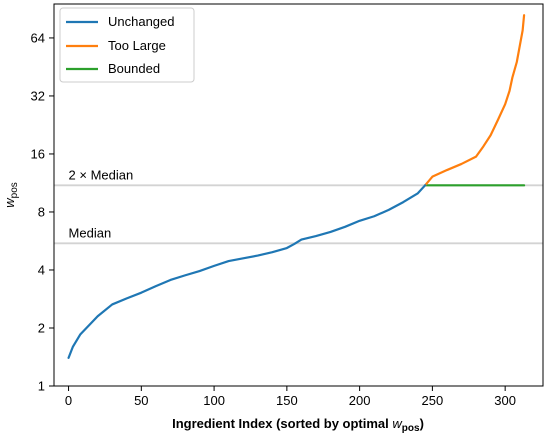 Image resolution: width=550 pixels, height=437 pixels. What do you see at coordinates (214, 400) in the screenshot?
I see `x-tick-label: 100` at bounding box center [214, 400].